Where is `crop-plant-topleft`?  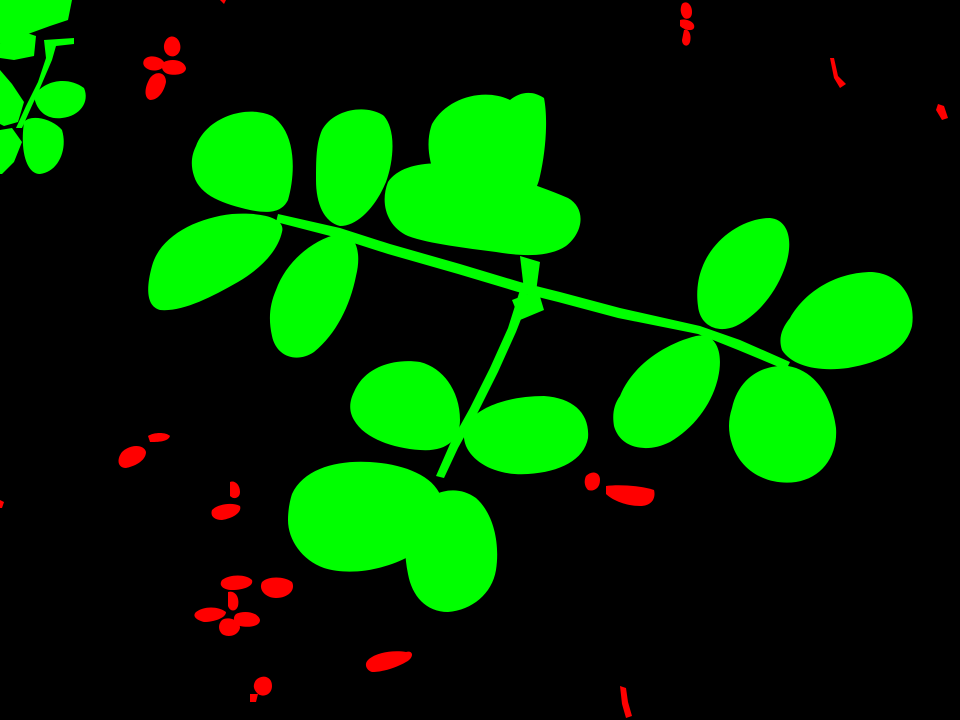
crop-plant-topleft is located at coordinates (43, 87).